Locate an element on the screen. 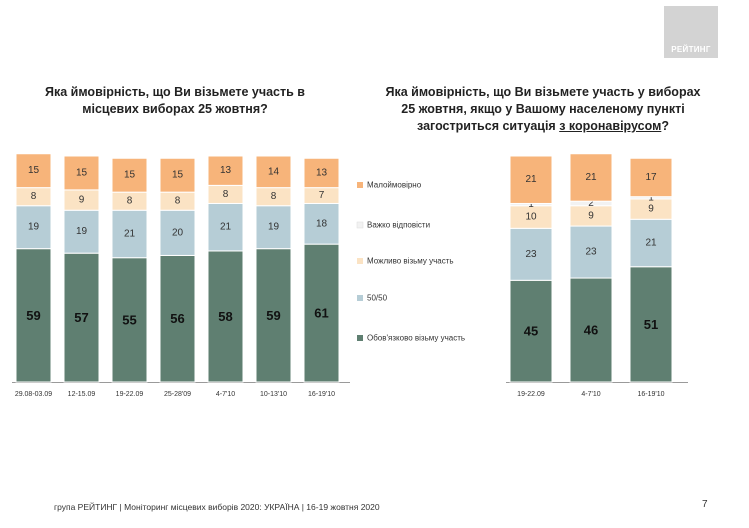  category-label-0-3: 25-28'09 is located at coordinates (177, 394).